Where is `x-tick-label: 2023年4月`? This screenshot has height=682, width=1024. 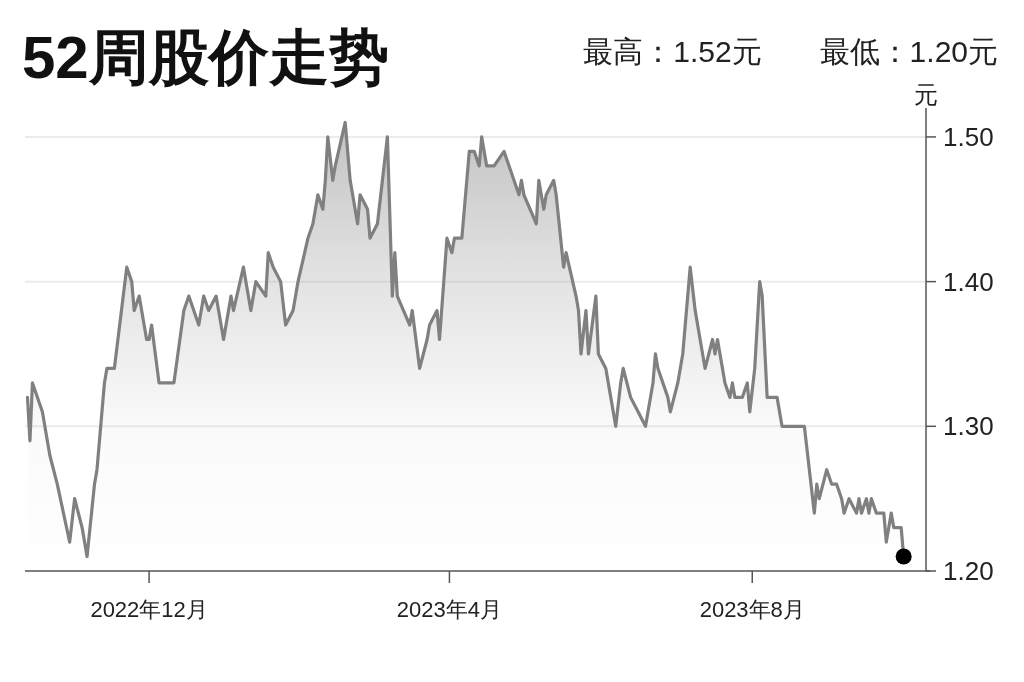 x-tick-label: 2023年4月 is located at coordinates (449, 609).